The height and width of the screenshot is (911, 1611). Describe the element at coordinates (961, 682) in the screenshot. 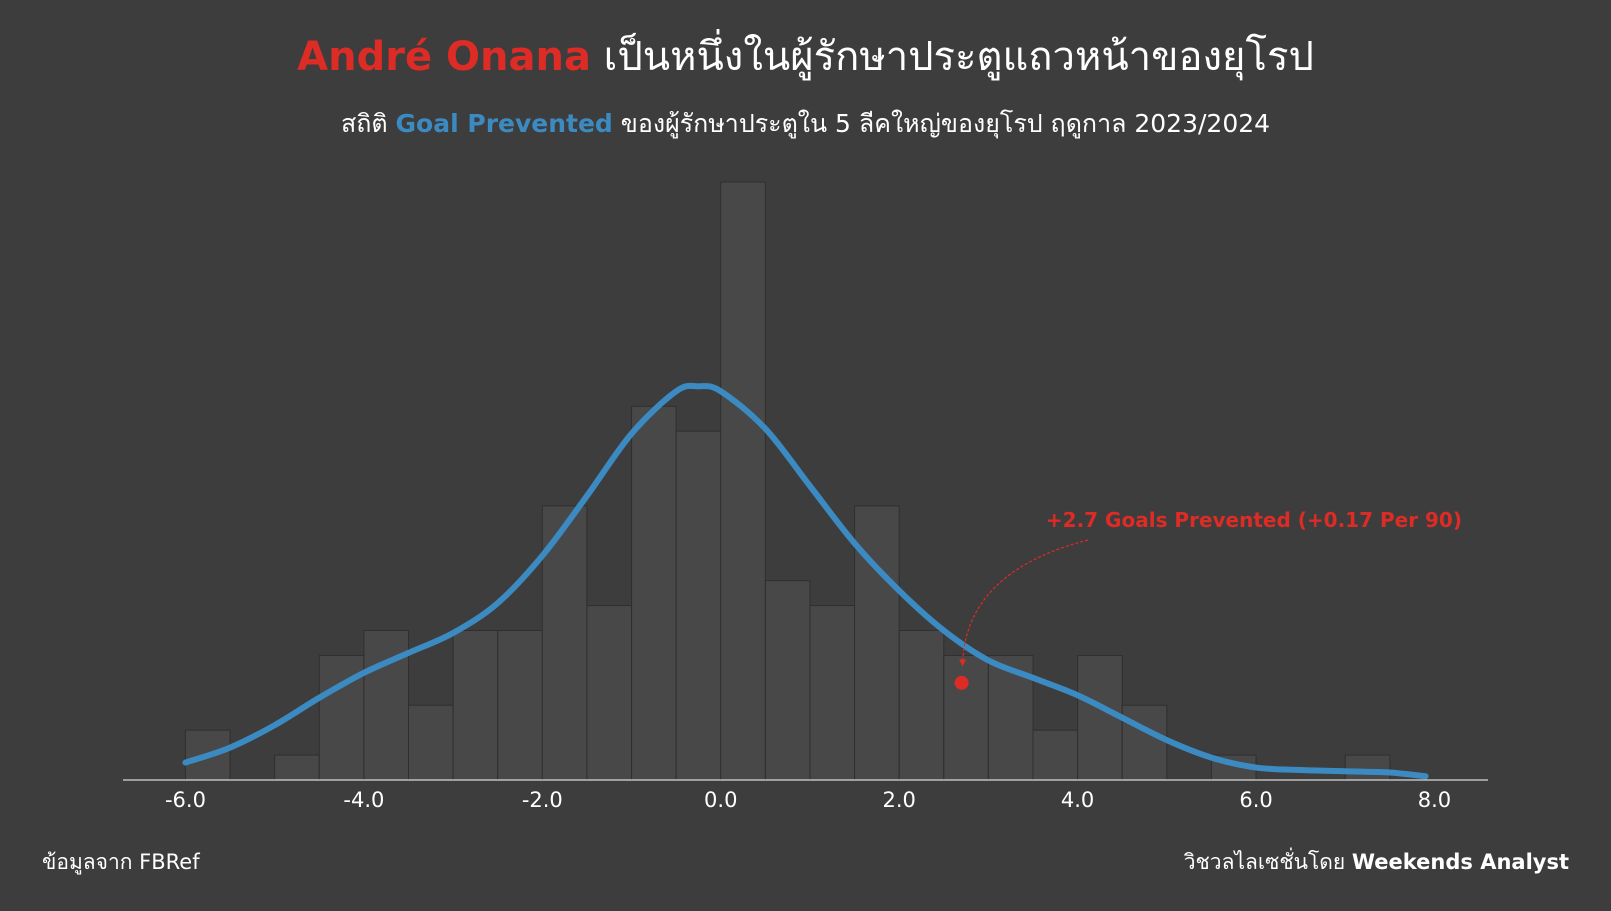

I see `highlight-point` at that location.